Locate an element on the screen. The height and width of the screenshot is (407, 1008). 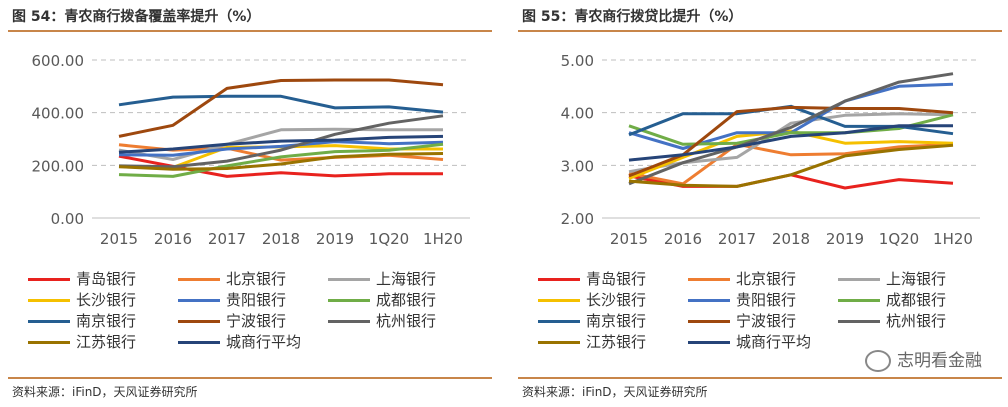
legend-item: 长沙银行 is located at coordinates (592, 299).